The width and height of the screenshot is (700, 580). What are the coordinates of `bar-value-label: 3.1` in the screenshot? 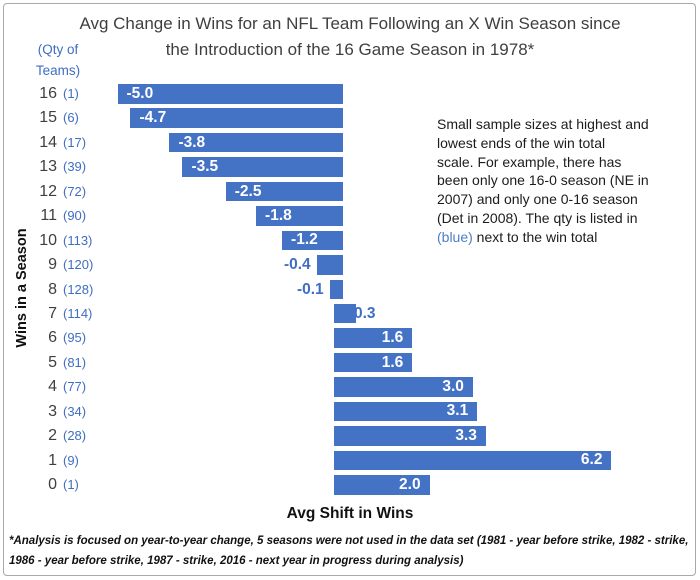 It's located at (457, 411).